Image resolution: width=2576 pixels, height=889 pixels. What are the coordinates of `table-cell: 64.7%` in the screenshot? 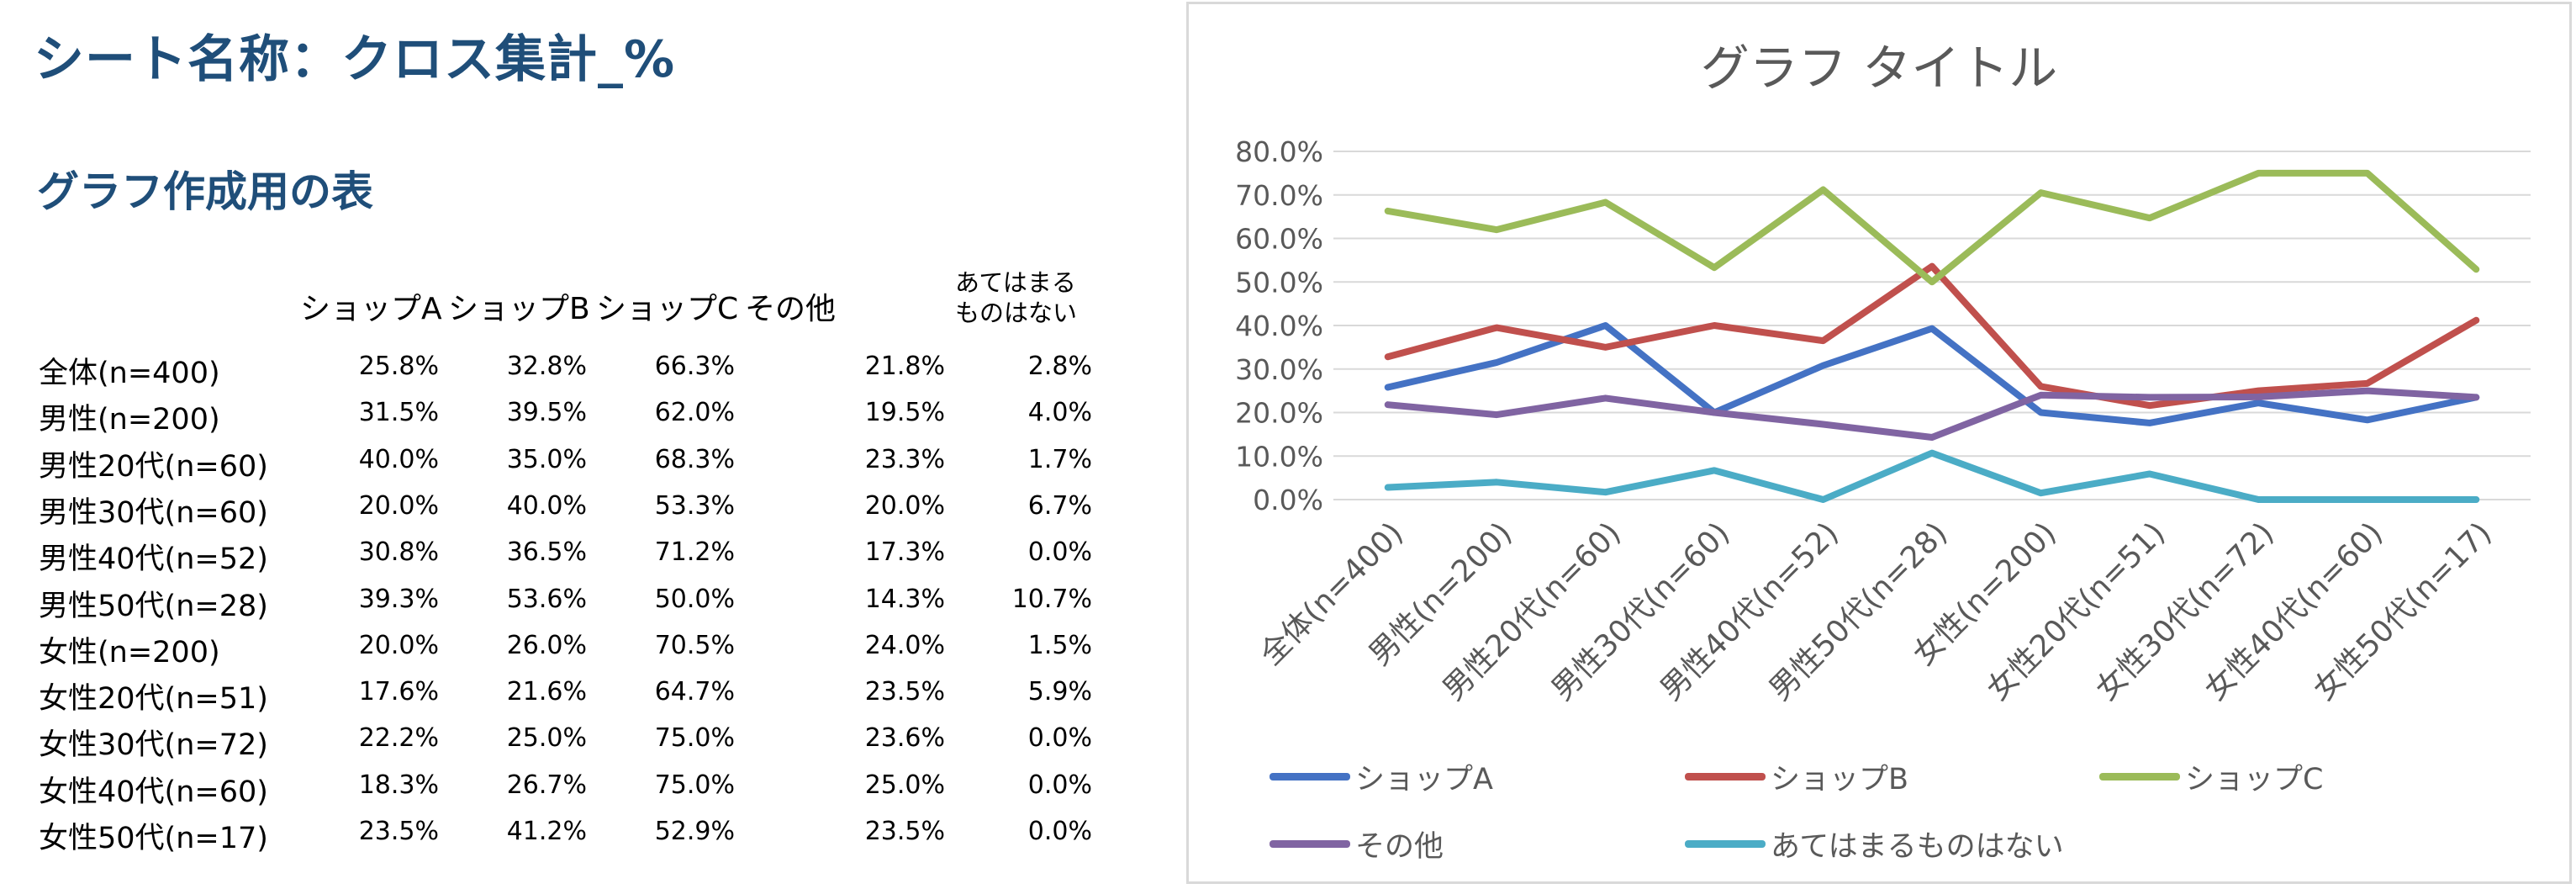 It's located at (694, 692).